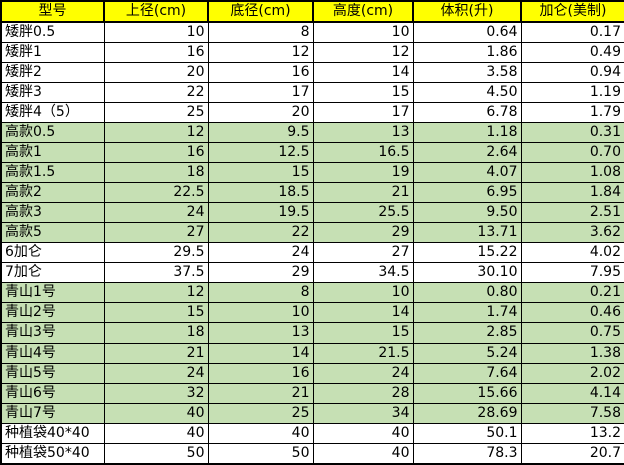  What do you see at coordinates (467, 313) in the screenshot?
I see `value-cell: 1.74` at bounding box center [467, 313].